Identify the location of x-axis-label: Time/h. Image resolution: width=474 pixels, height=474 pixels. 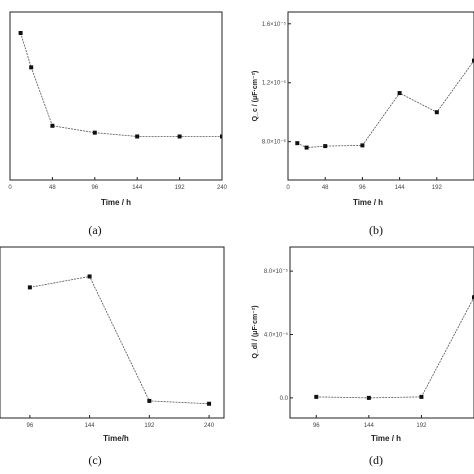
(116, 438).